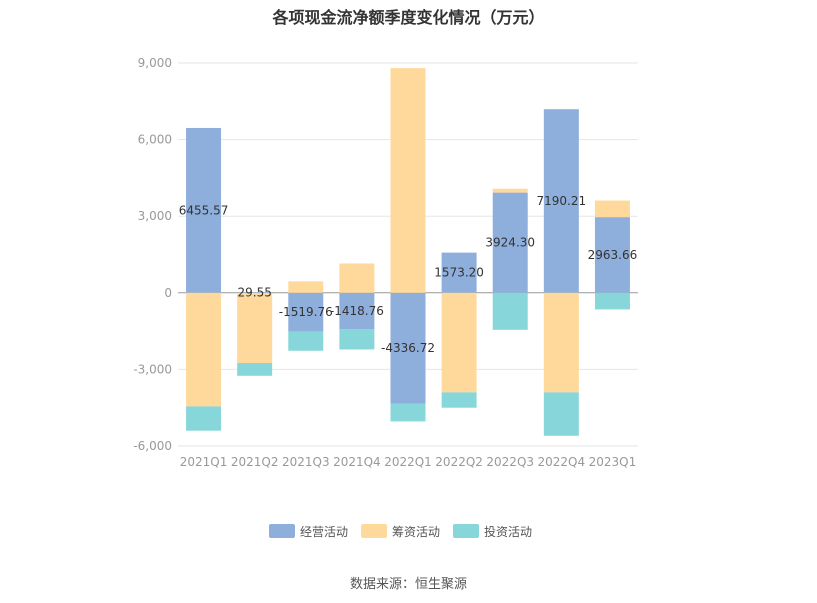  Describe the element at coordinates (306, 462) in the screenshot. I see `x-tick-label: 2021Q3` at that location.